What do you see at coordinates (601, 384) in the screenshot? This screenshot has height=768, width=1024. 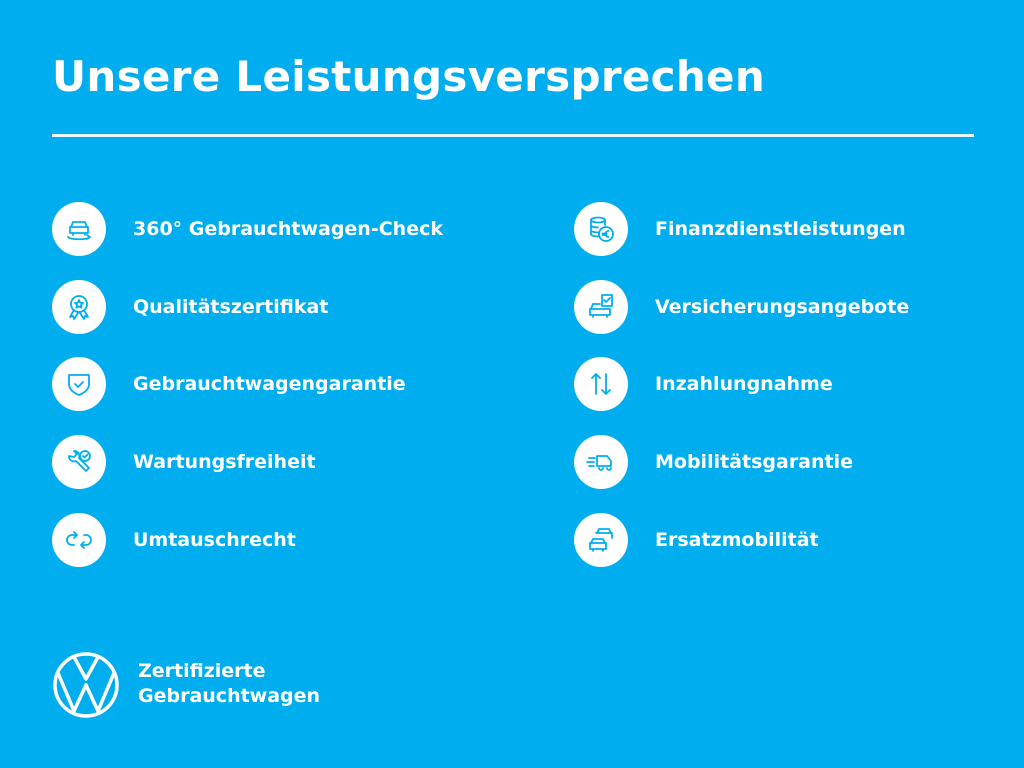 I see `swap-up-down-icon` at bounding box center [601, 384].